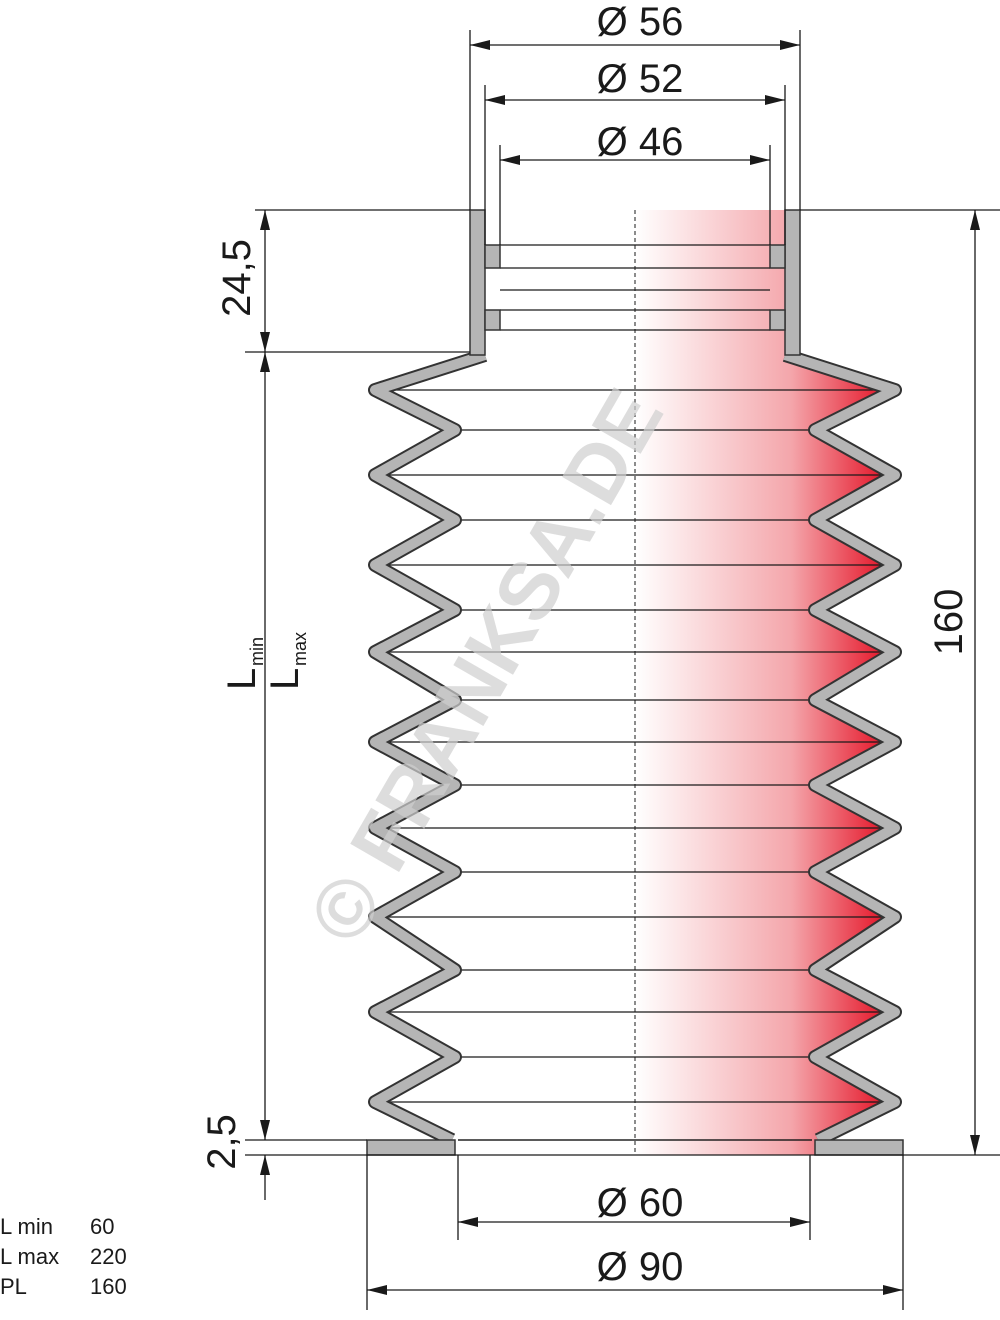  Describe the element at coordinates (26, 1226) in the screenshot. I see `spec-key: L min` at that location.